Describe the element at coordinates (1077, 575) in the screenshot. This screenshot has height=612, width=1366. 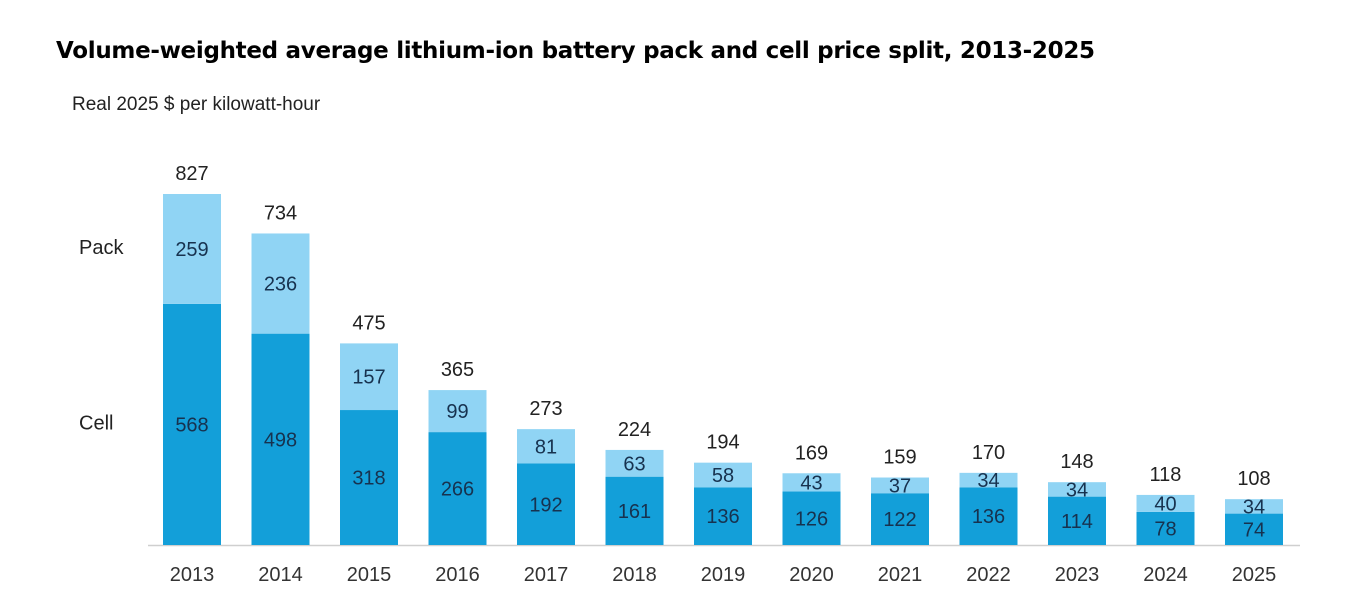
I see `x-tick-label: 2023` at that location.